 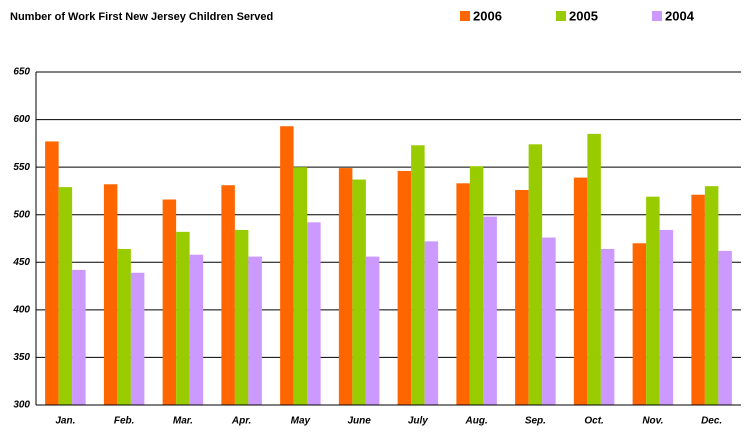 I want to click on x-tick-label: Aug., so click(x=476, y=421).